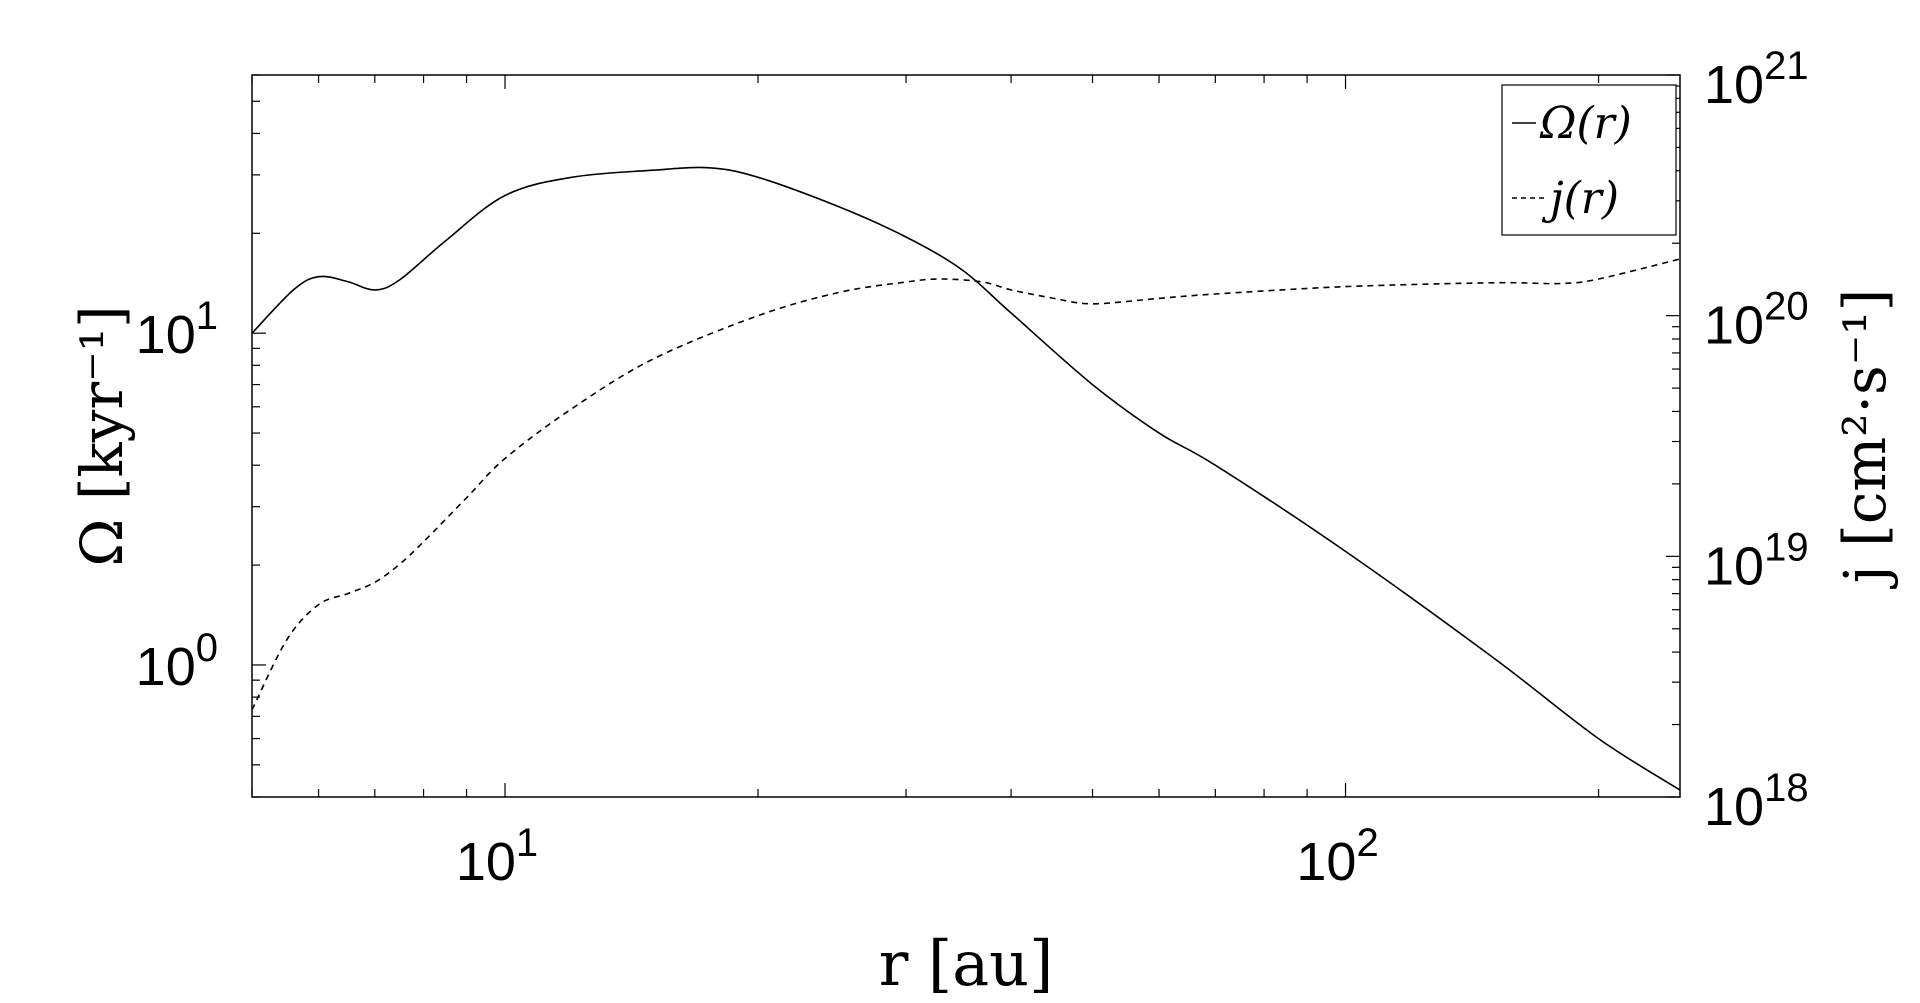  What do you see at coordinates (102, 435) in the screenshot?
I see `left-y-axis-title: Ω [kyr⁻¹]` at bounding box center [102, 435].